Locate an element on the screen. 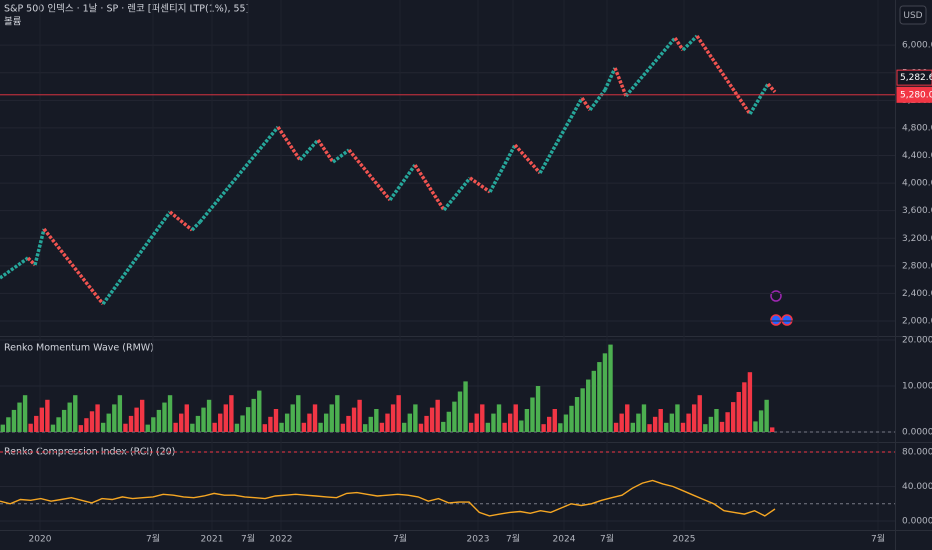 The width and height of the screenshot is (932, 550). currency-button is located at coordinates (913, 15).